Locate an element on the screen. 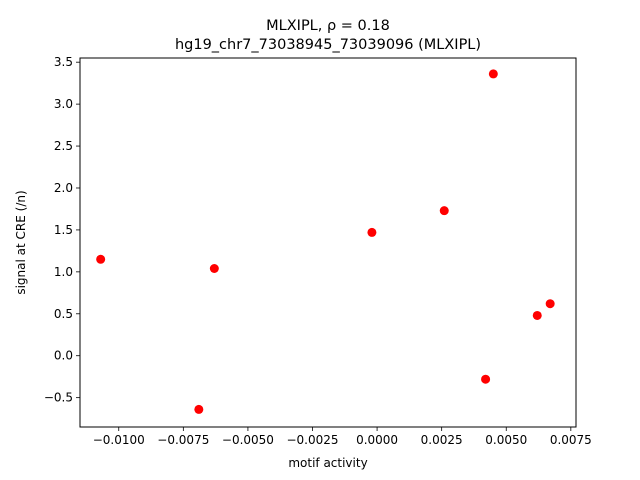  x-tick-label: −0.0025 is located at coordinates (312, 440).